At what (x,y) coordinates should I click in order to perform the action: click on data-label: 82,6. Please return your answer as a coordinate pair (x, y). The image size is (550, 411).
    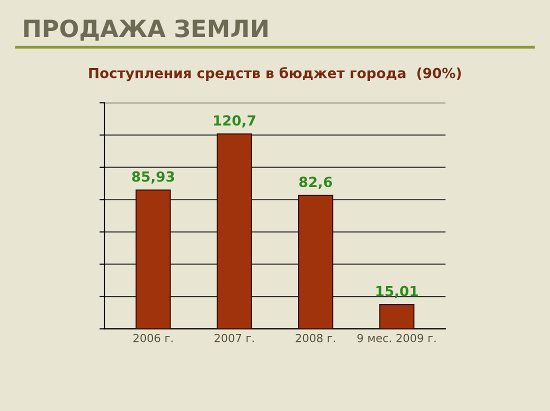
    Looking at the image, I should click on (315, 182).